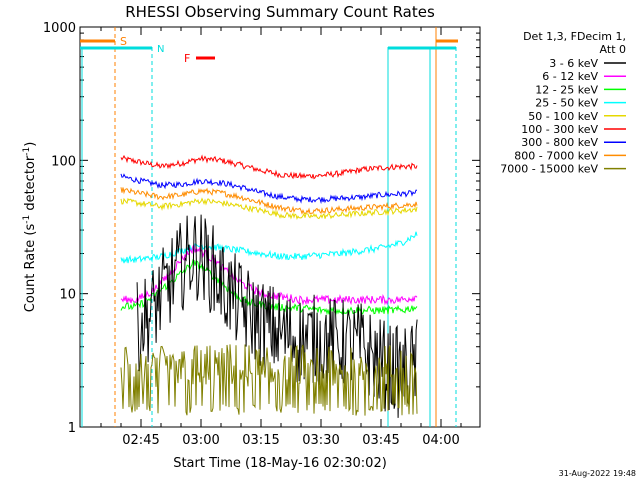 This screenshot has width=640, height=480. I want to click on legend-entry-label: 6 - 12 keV, so click(570, 76).